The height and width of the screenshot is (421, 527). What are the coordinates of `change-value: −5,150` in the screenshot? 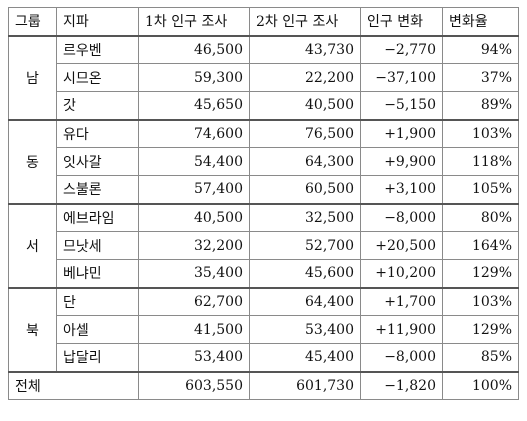 It's located at (401, 106).